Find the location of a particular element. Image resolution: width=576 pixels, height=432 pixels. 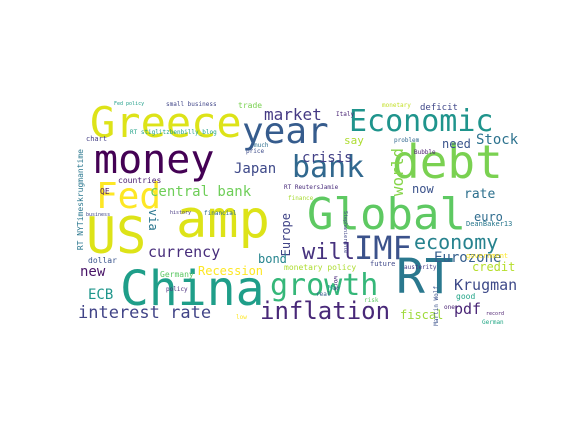

word-crisis: crisis is located at coordinates (327, 158).